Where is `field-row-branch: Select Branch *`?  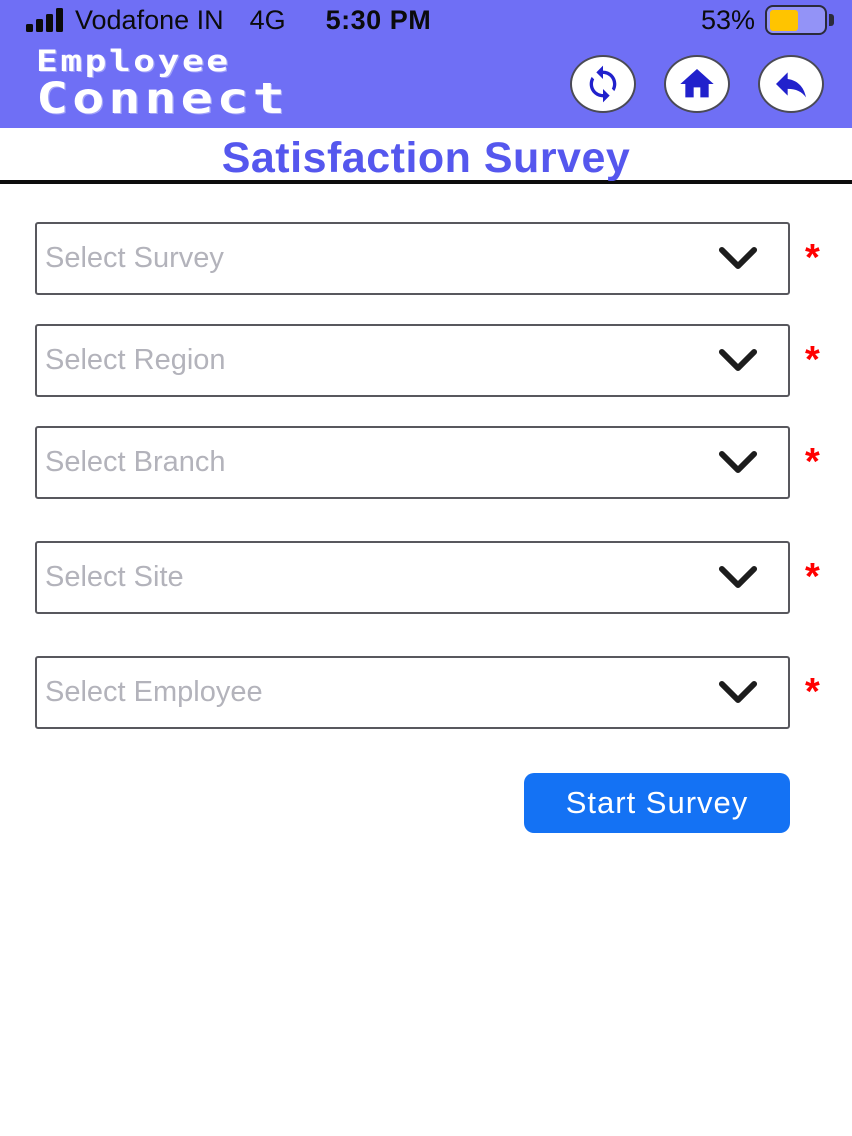 field-row-branch: Select Branch * is located at coordinates (443, 462).